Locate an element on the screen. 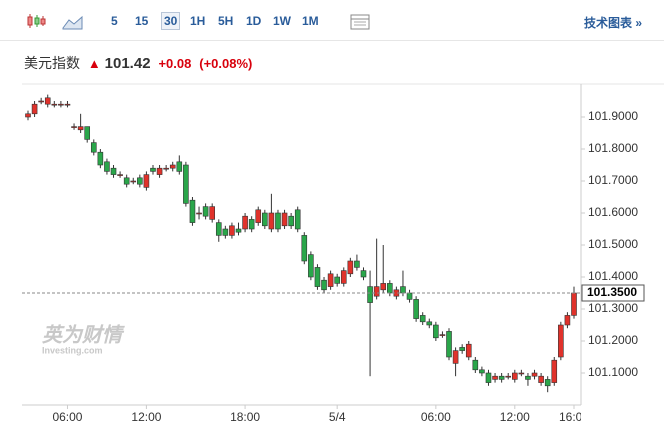  x-tick-label: 5/4 is located at coordinates (337, 417).